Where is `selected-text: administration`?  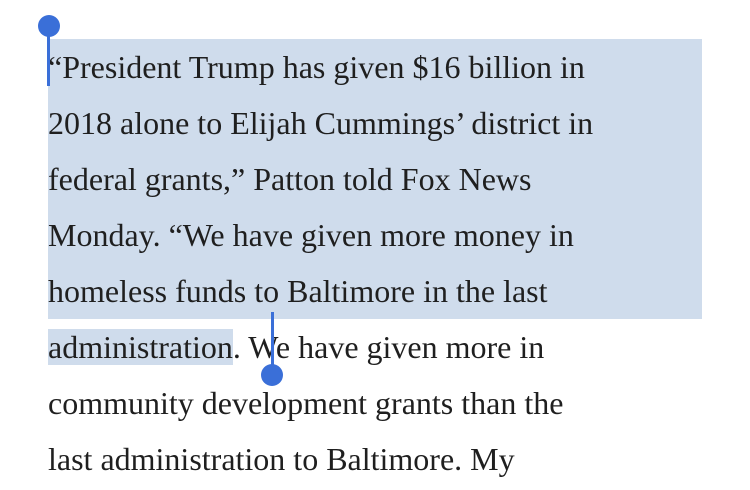
selected-text: administration is located at coordinates (140, 347).